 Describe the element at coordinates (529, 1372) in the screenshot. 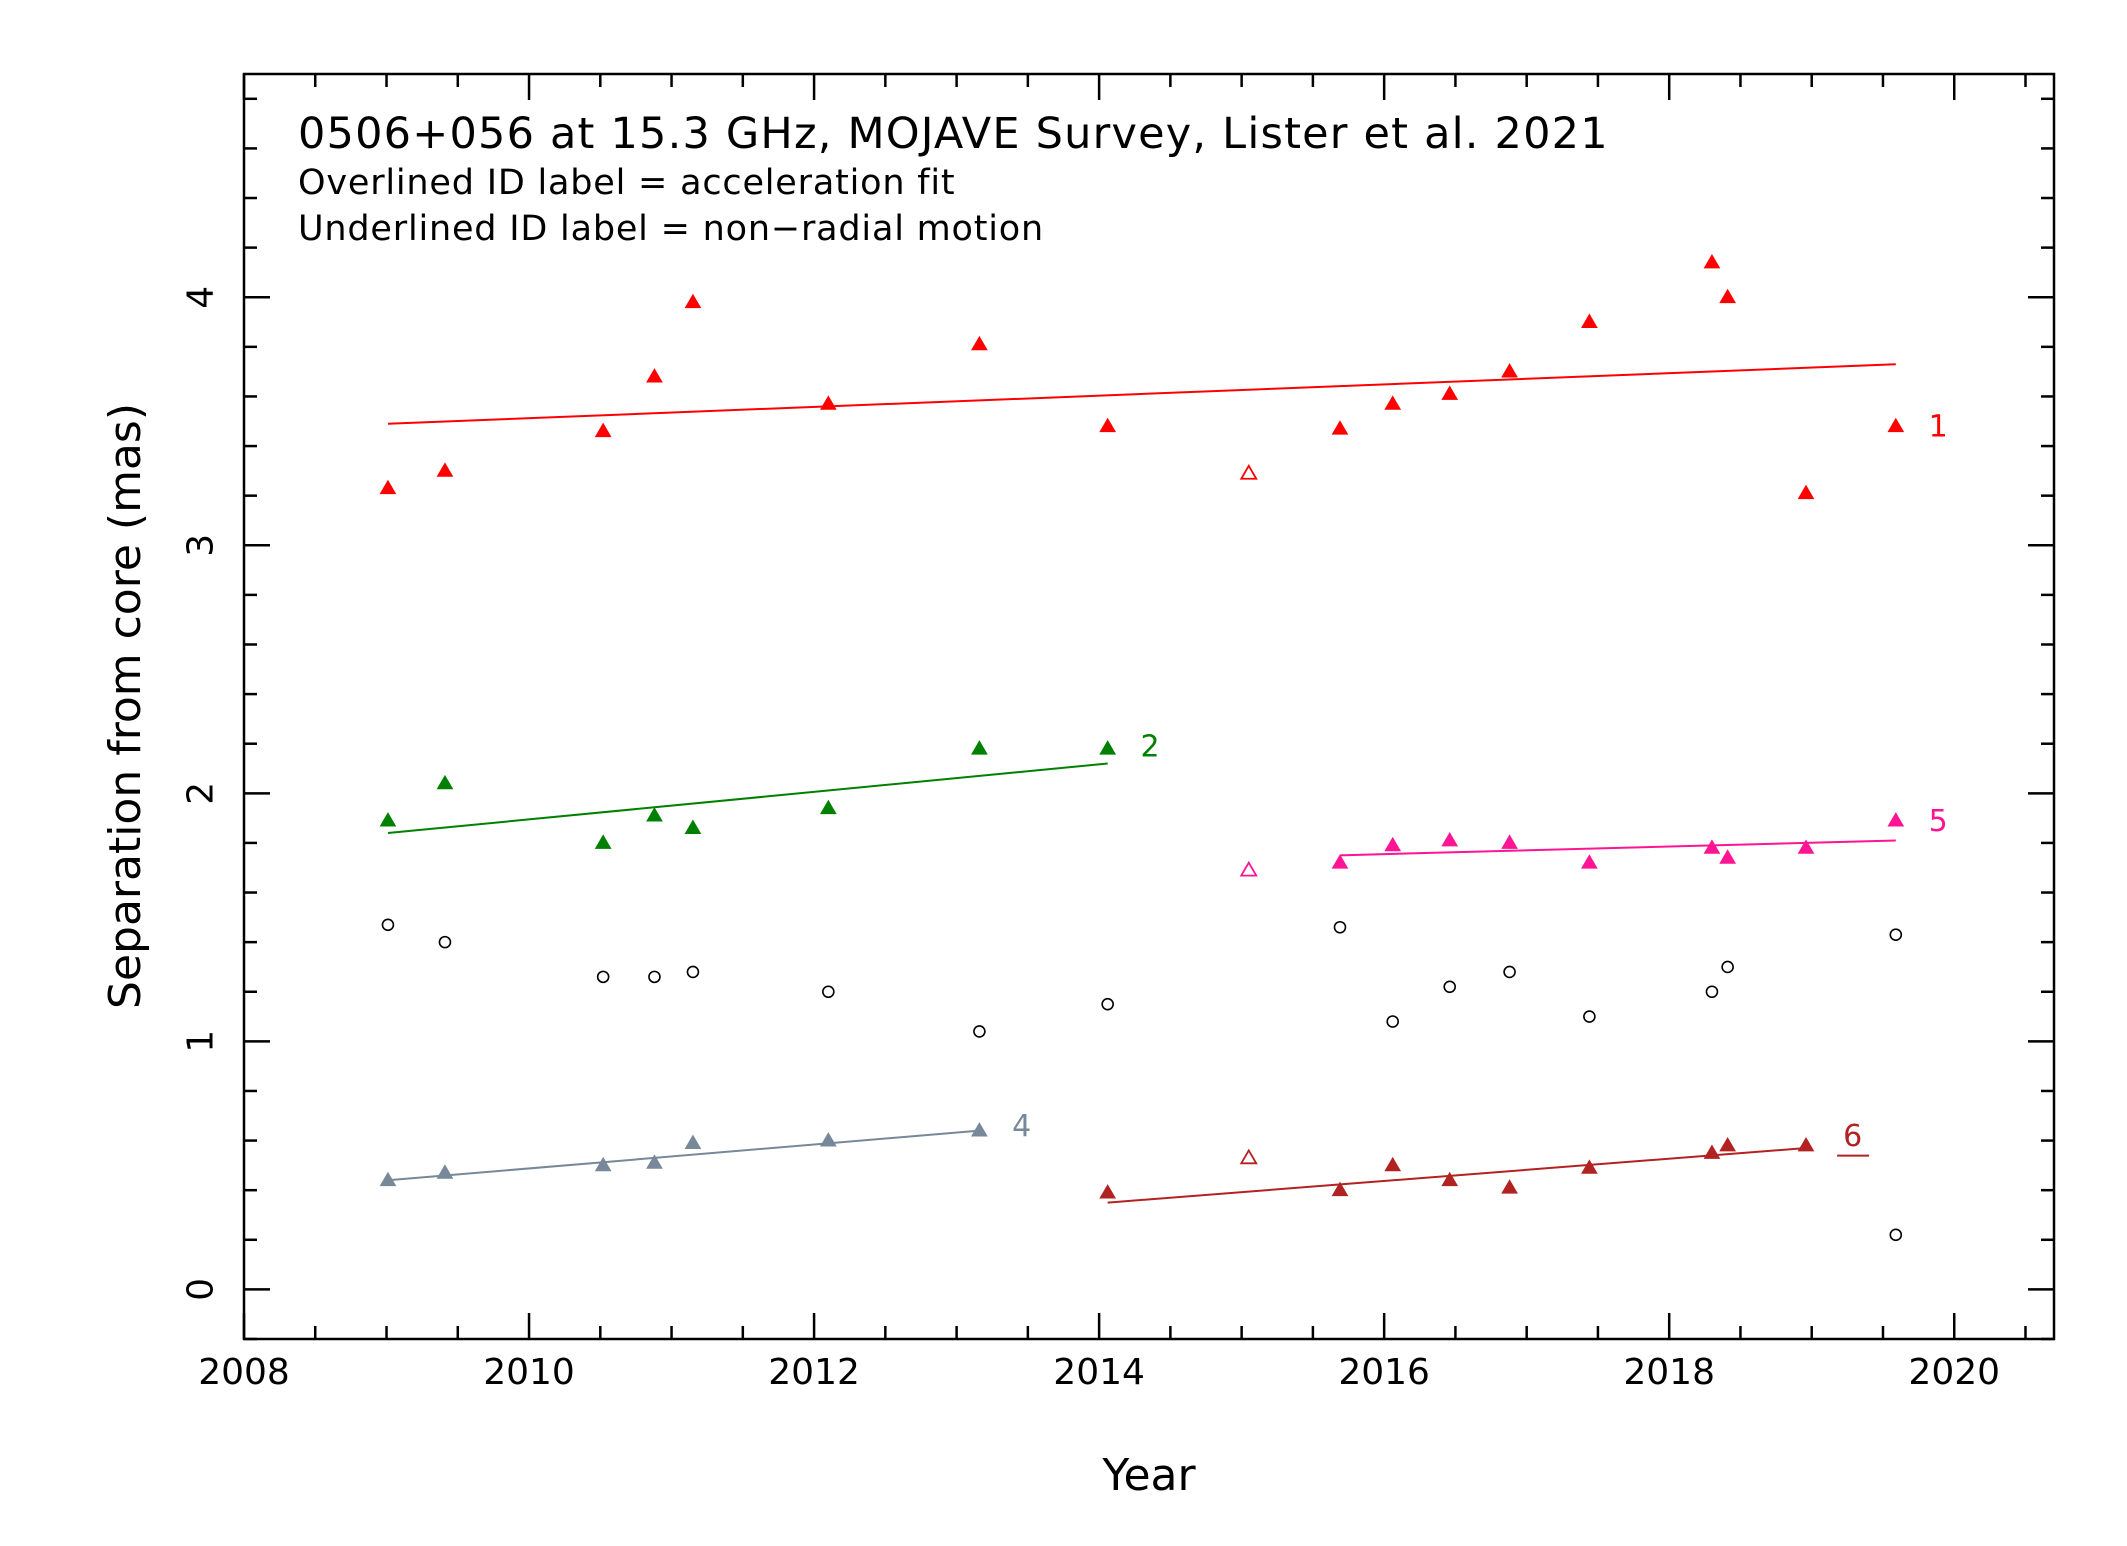

I see `x-tick-label: 2010` at that location.